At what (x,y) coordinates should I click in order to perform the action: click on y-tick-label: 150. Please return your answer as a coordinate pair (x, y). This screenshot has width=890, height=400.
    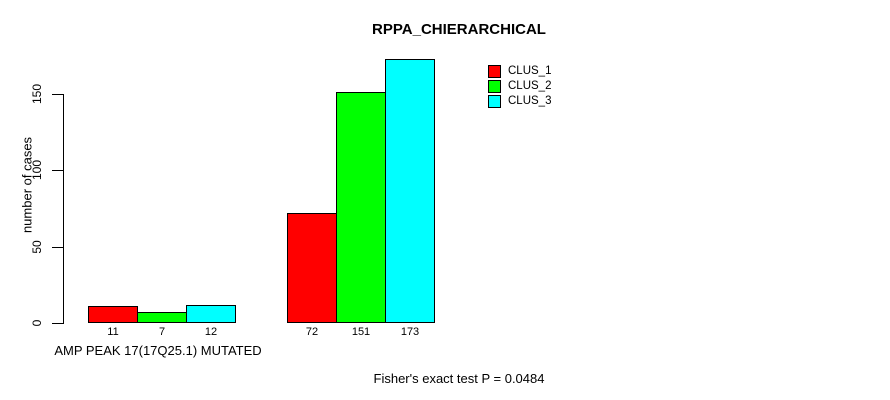
    Looking at the image, I should click on (37, 94).